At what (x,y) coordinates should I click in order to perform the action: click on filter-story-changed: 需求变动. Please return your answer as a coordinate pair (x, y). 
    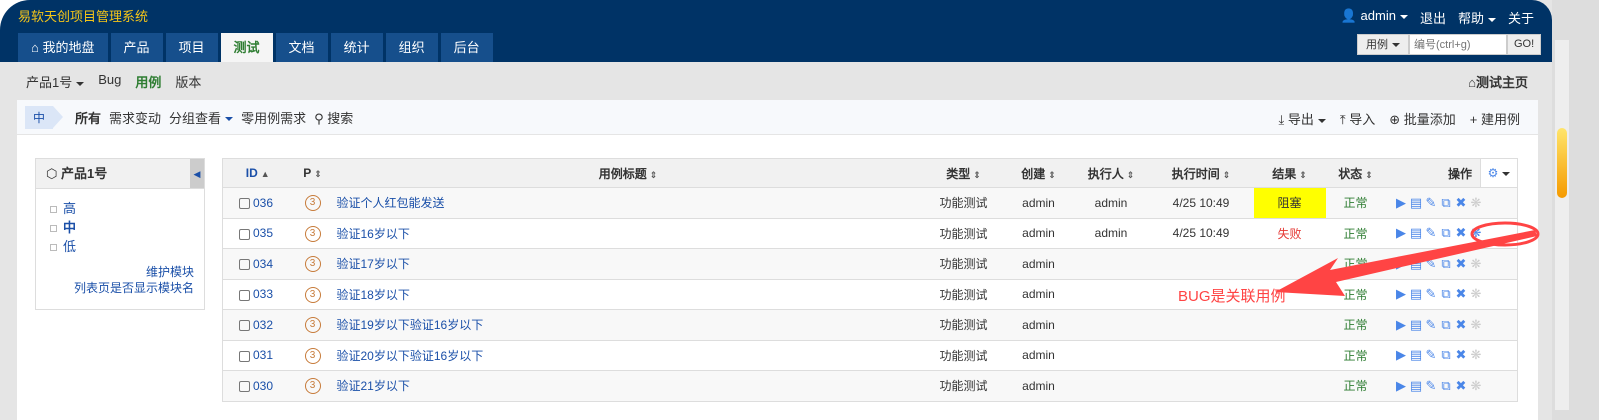
    Looking at the image, I should click on (135, 118).